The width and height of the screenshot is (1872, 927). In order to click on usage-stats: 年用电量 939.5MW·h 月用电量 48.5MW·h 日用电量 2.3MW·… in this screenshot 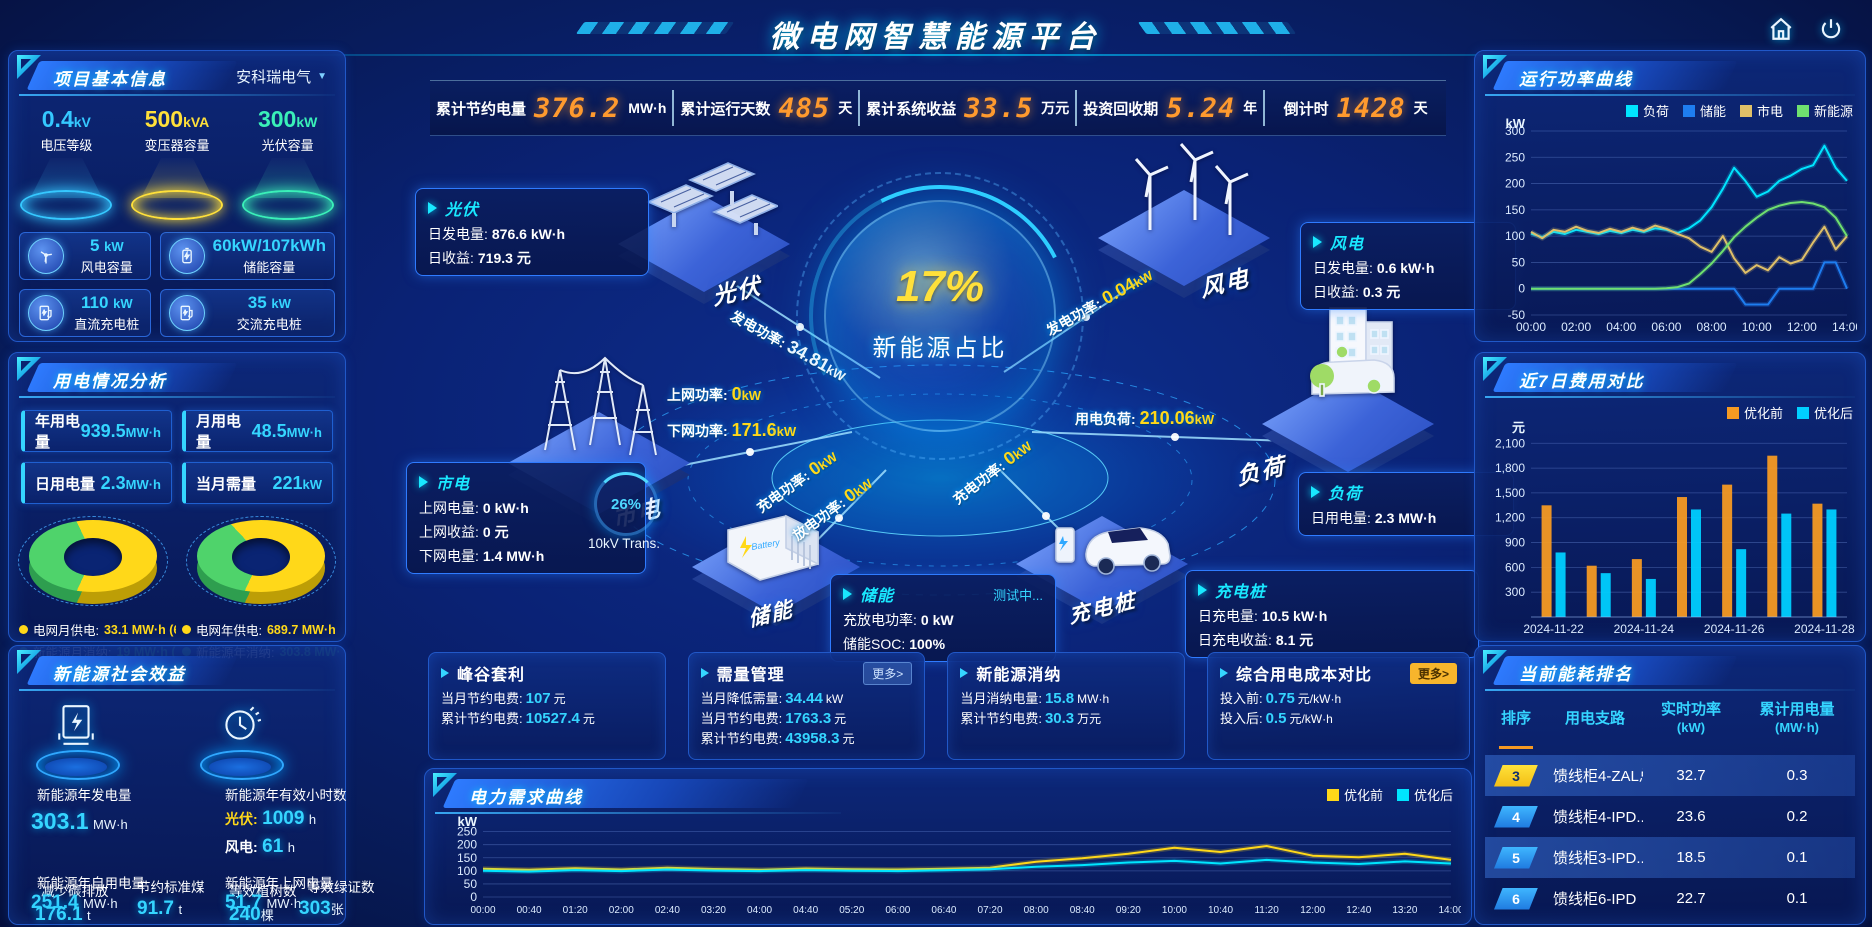, I will do `click(177, 457)`.